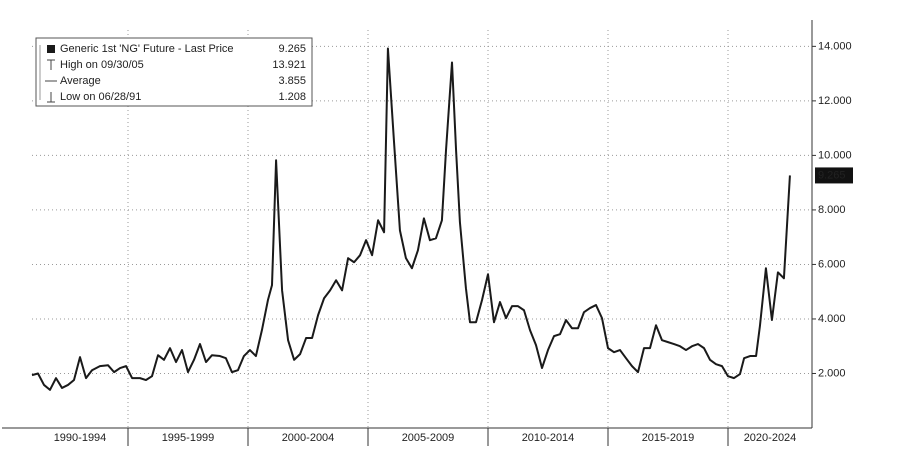  I want to click on legend-box, so click(174, 72).